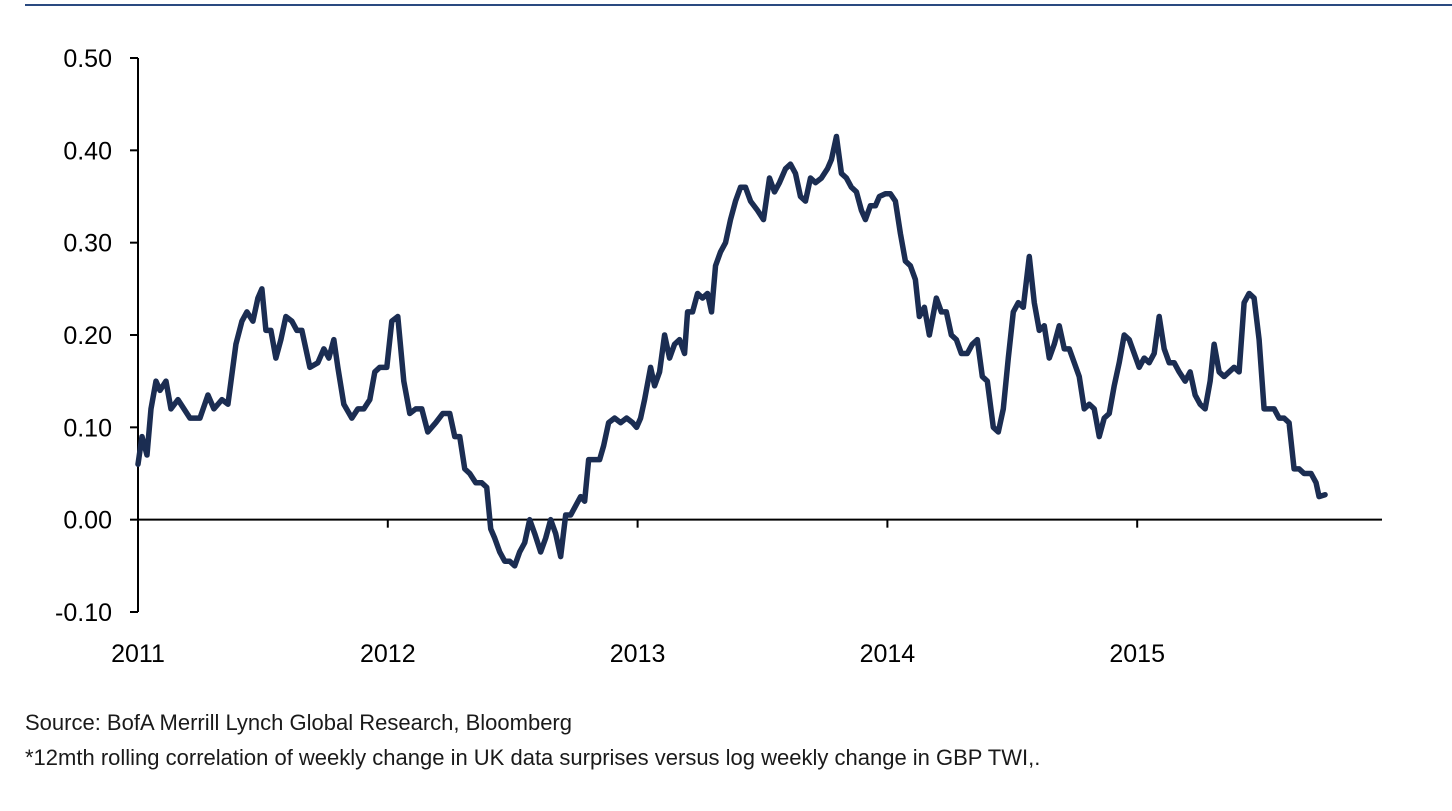 This screenshot has height=811, width=1452. What do you see at coordinates (388, 654) in the screenshot?
I see `x-tick-label: 2012` at bounding box center [388, 654].